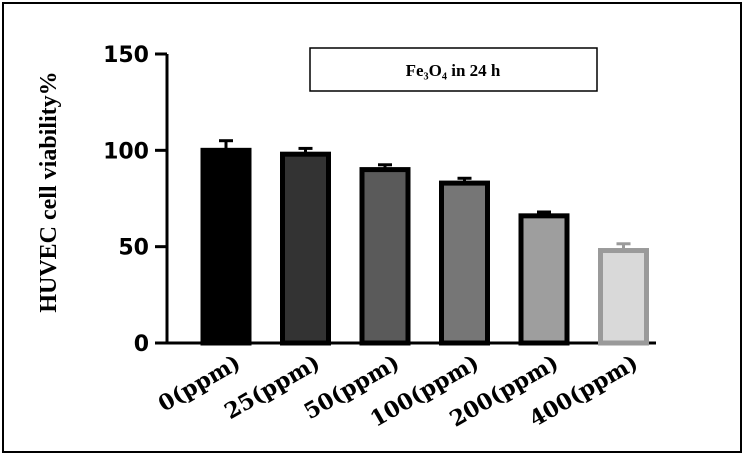 Image resolution: width=744 pixels, height=455 pixels. I want to click on y-tick-label: 150, so click(126, 55).